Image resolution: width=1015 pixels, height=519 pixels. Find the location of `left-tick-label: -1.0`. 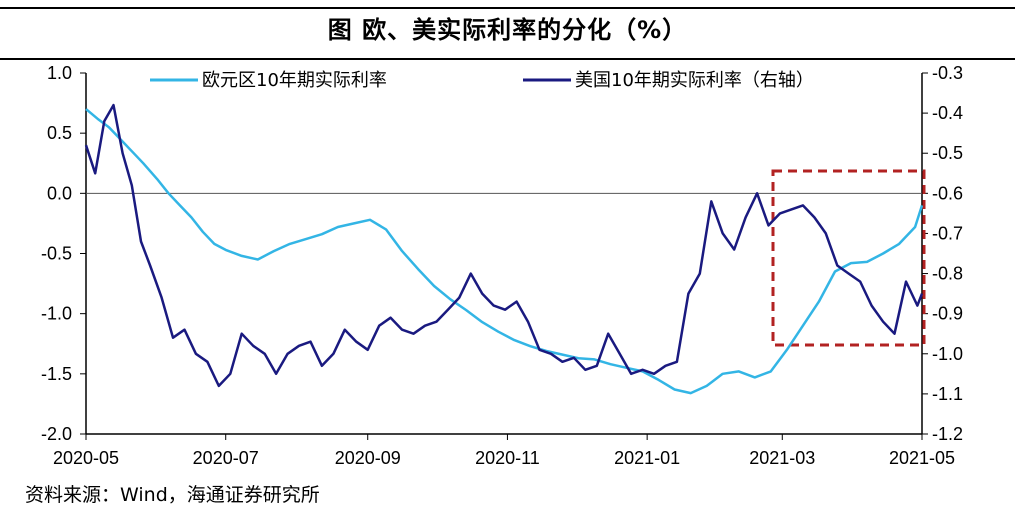

left-tick-label: -1.0 is located at coordinates (56, 314).